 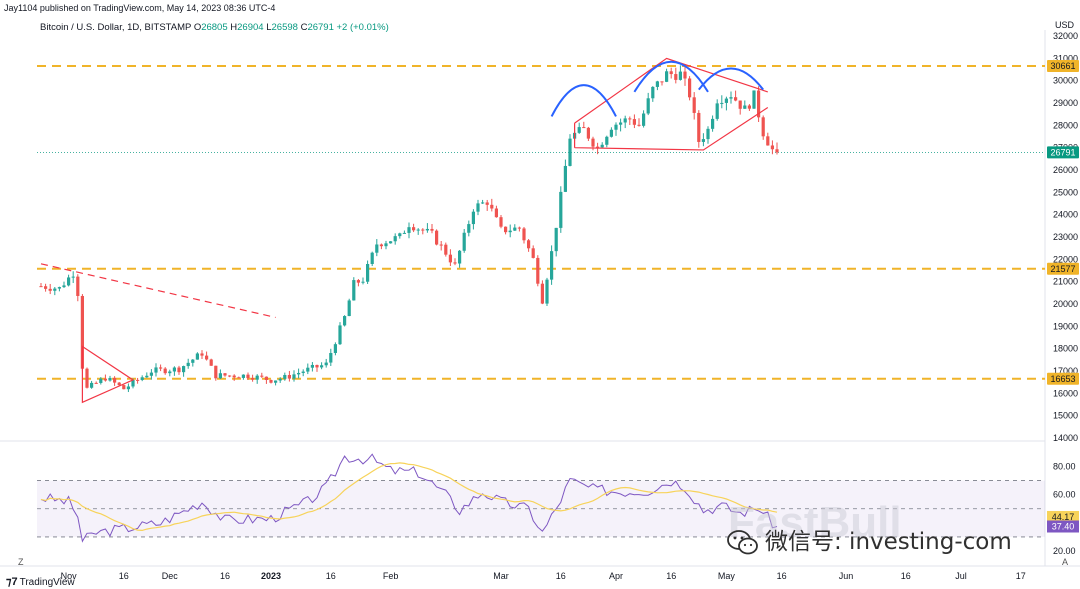 I want to click on low-value: 26598, so click(x=284, y=27).